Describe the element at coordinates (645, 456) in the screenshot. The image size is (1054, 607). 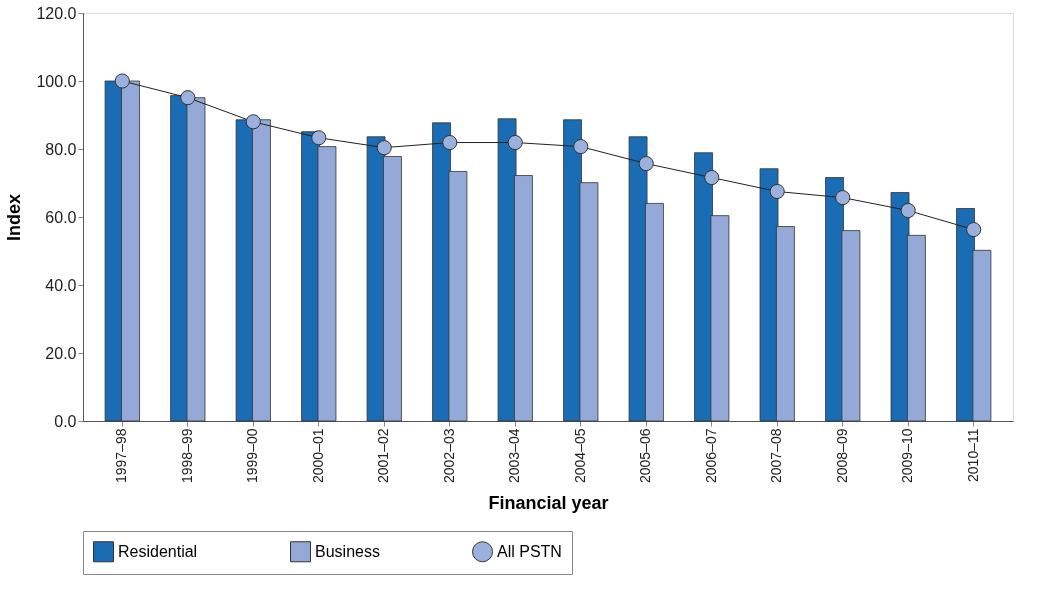
I see `x-tick-label: 2005–06` at that location.